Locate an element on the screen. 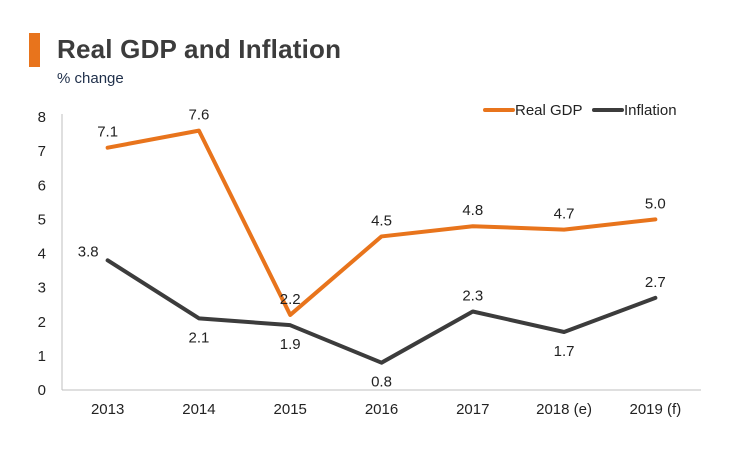  data-label: 2.7 is located at coordinates (655, 282).